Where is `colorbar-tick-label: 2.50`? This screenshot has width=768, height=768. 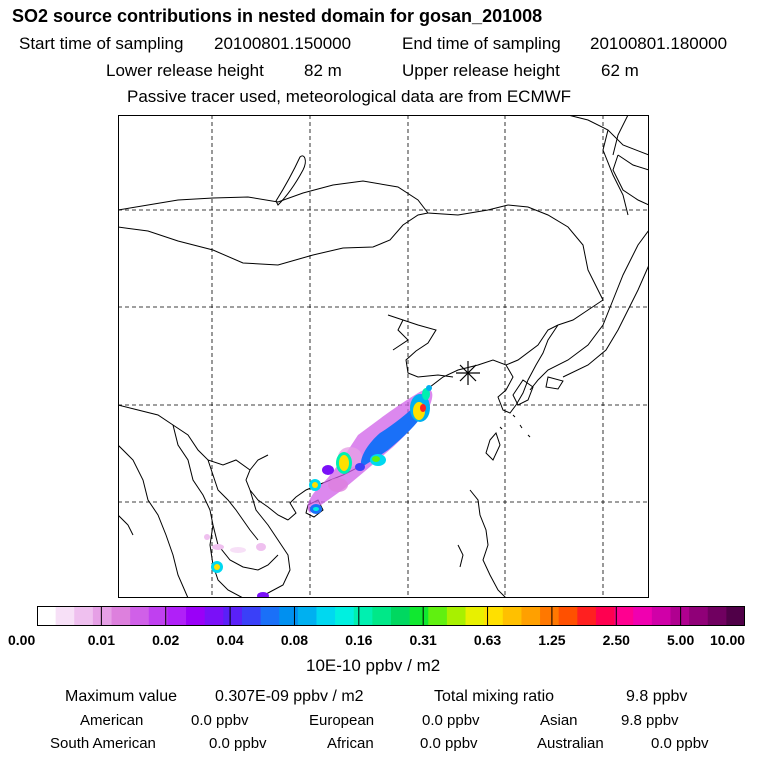
colorbar-tick-label: 2.50 is located at coordinates (616, 640).